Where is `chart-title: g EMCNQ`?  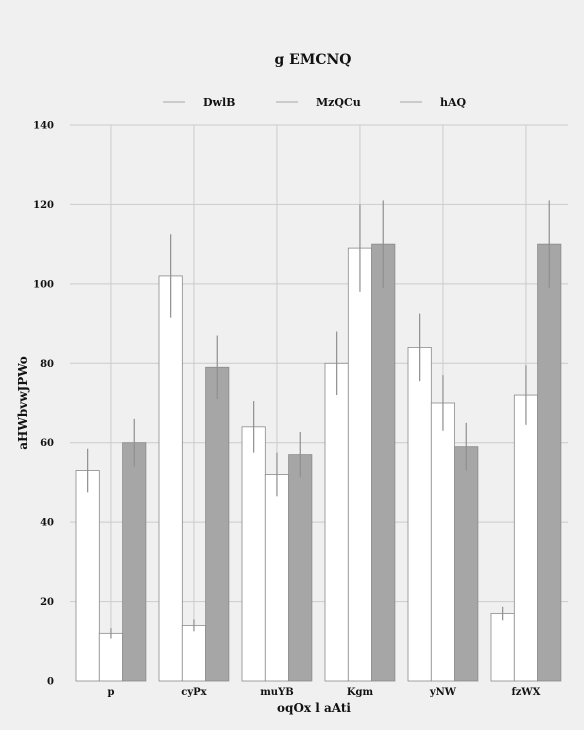
chart-title: g EMCNQ is located at coordinates (313, 60).